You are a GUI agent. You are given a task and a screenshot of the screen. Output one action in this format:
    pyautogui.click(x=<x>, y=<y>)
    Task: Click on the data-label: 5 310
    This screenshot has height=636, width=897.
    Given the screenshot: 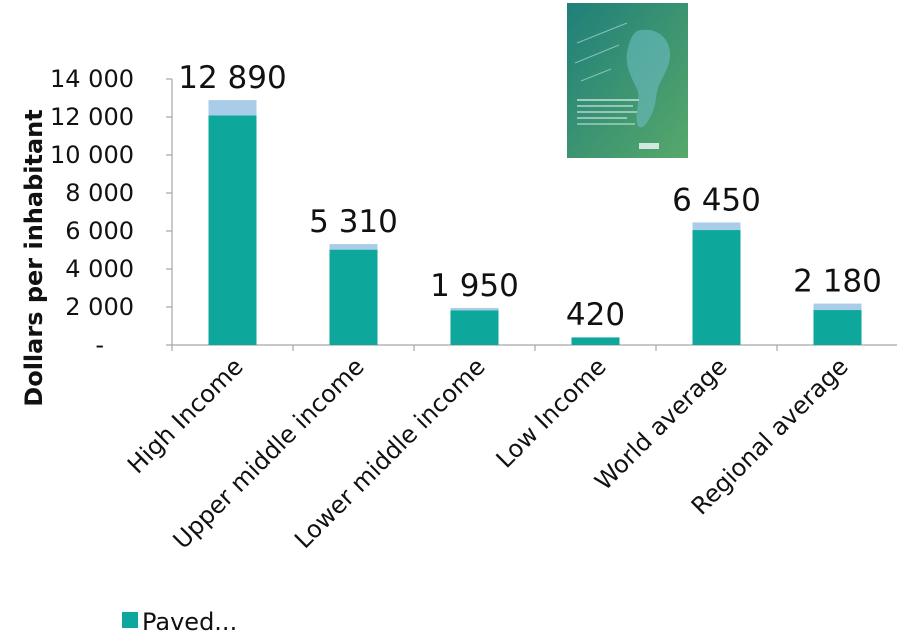 What is the action you would take?
    pyautogui.click(x=353, y=222)
    